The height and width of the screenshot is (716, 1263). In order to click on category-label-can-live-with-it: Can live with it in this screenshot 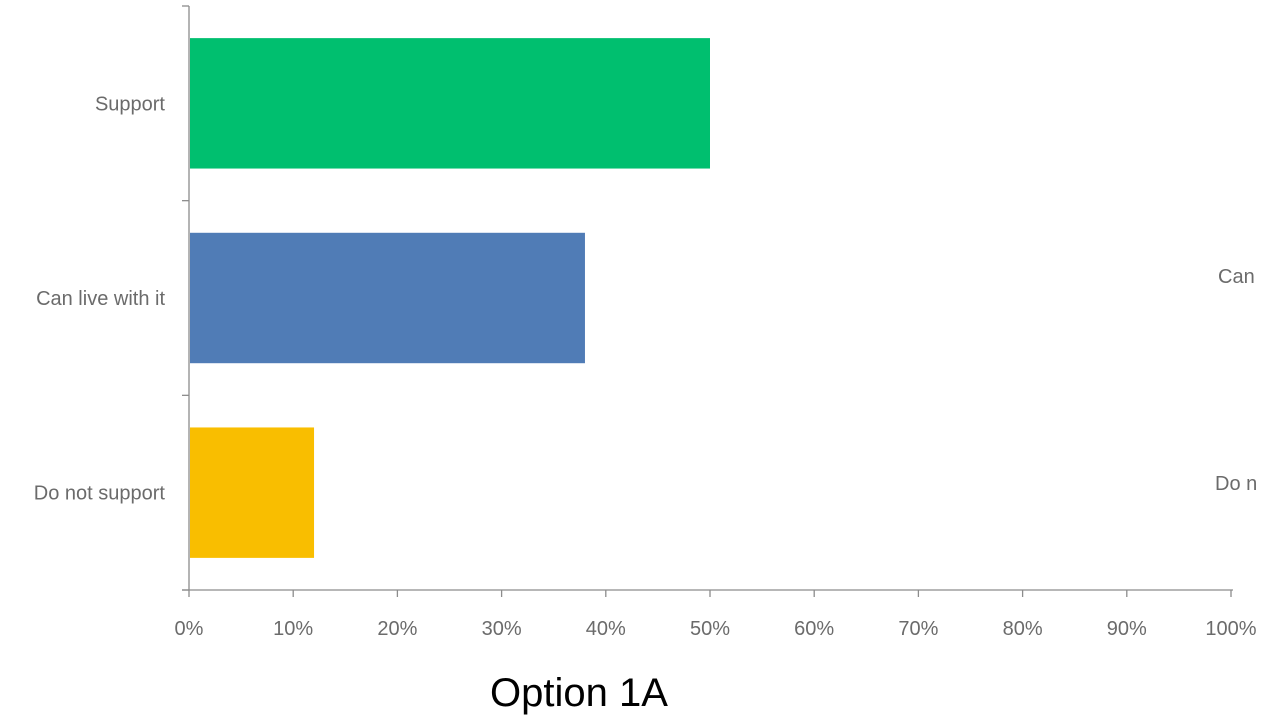, I will do `click(100, 299)`.